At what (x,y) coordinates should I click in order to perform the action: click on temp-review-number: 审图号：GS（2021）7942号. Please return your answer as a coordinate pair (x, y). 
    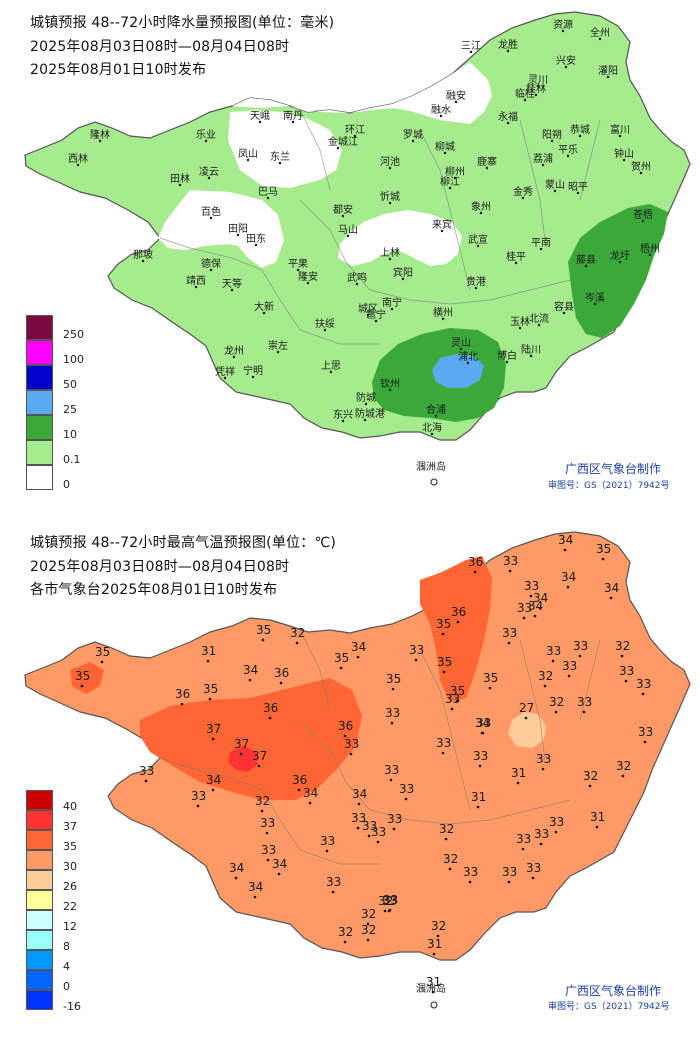
    Looking at the image, I should click on (609, 1007).